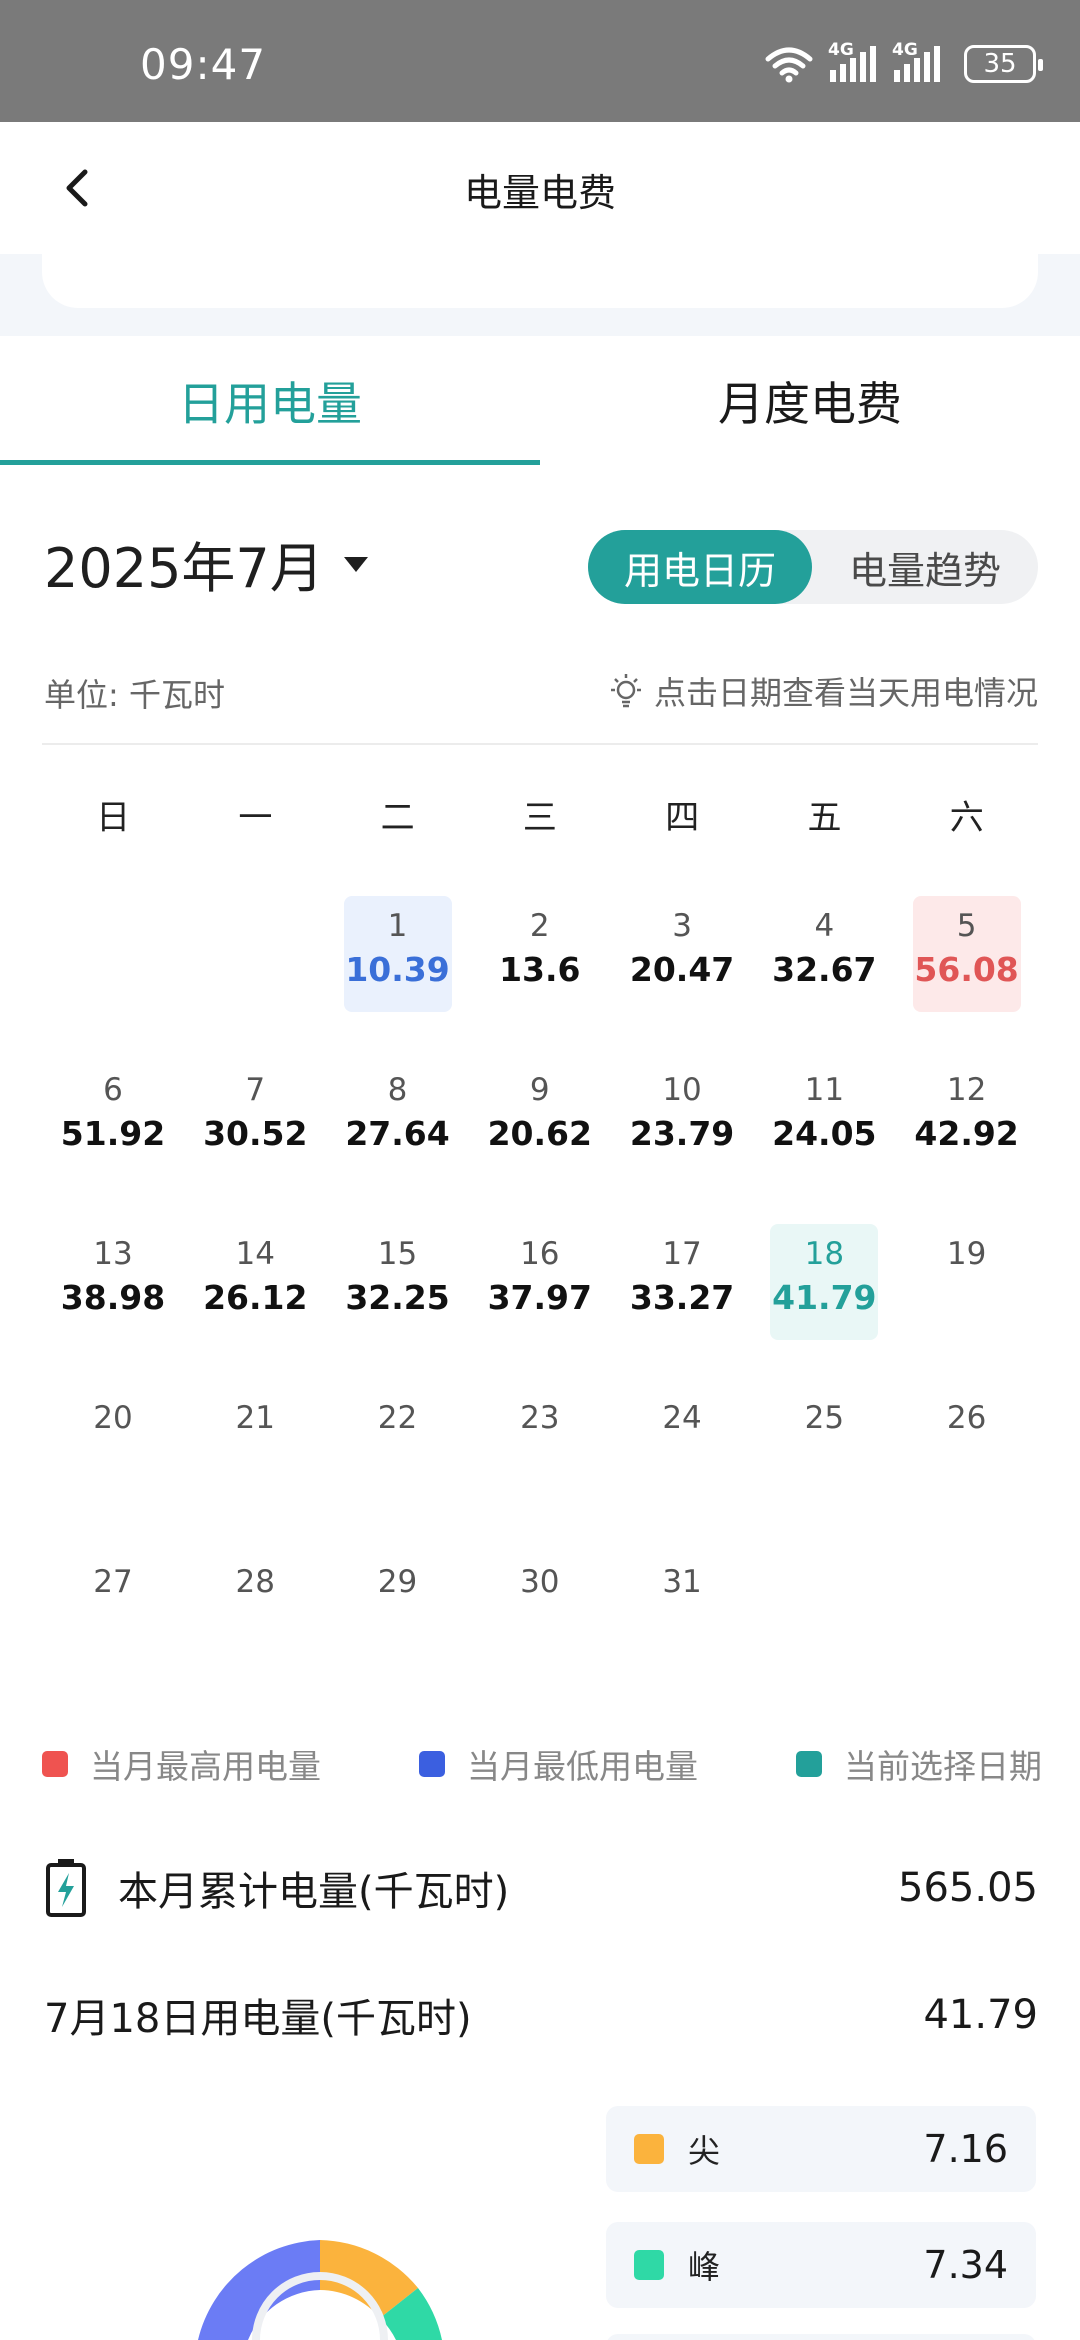 The image size is (1080, 2340). I want to click on calendar-day-number: 19, so click(966, 1254).